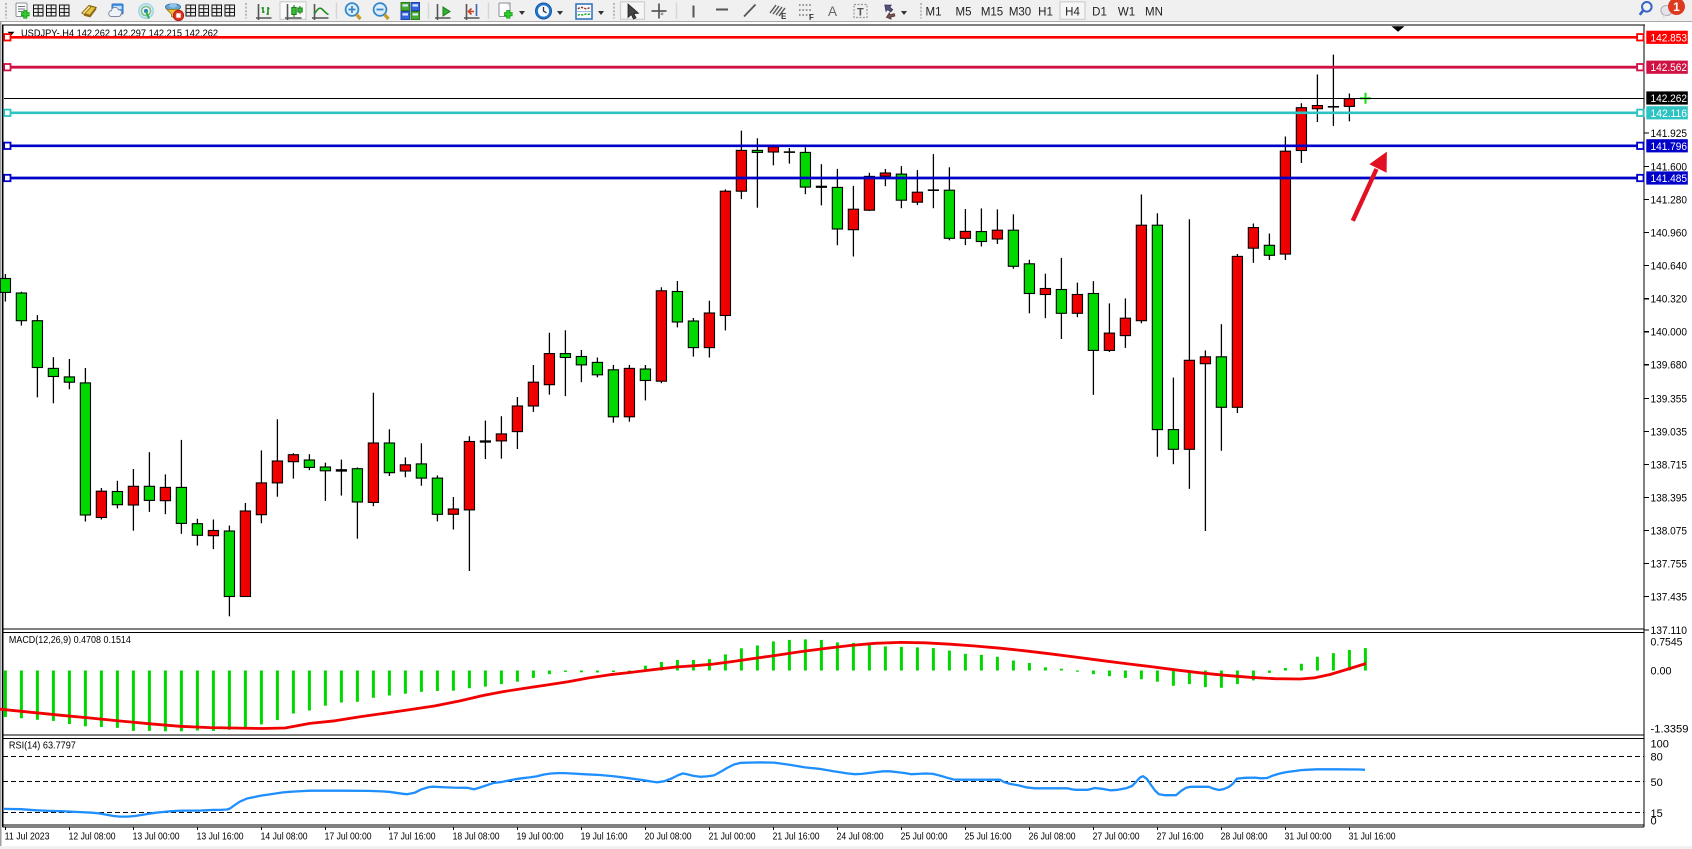 This screenshot has height=849, width=1692. I want to click on svg-text: 142.853, so click(1669, 38).